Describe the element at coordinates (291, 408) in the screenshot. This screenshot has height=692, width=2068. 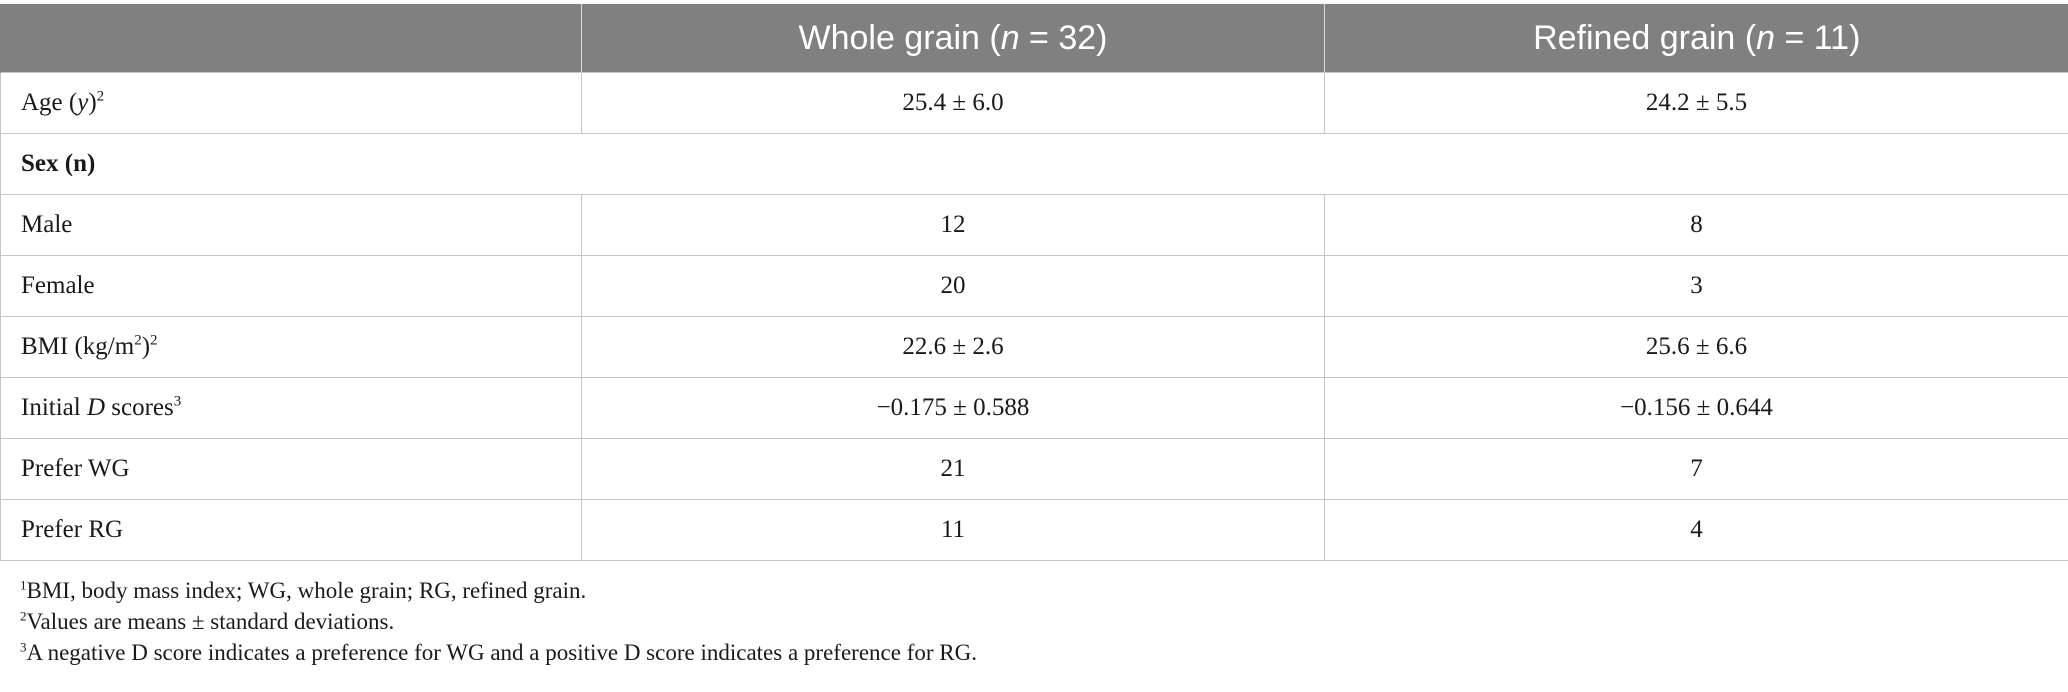
I see `row-label-d-scores: Initial D scores3` at that location.